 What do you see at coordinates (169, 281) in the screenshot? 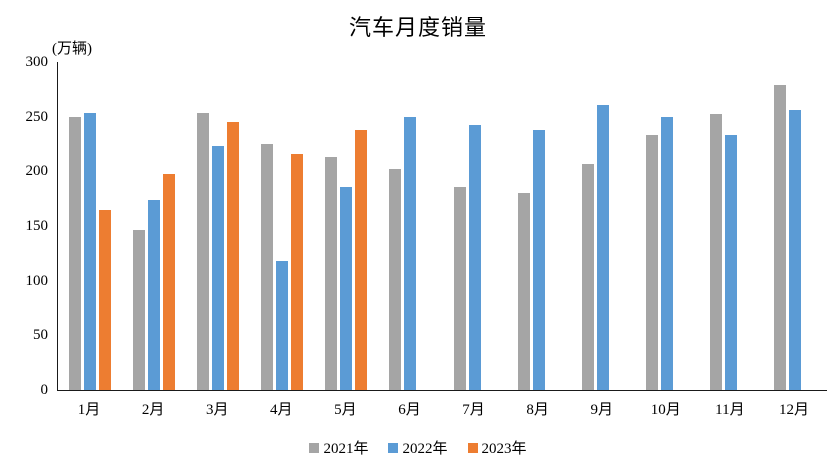
I see `bar-2023年-2月` at bounding box center [169, 281].